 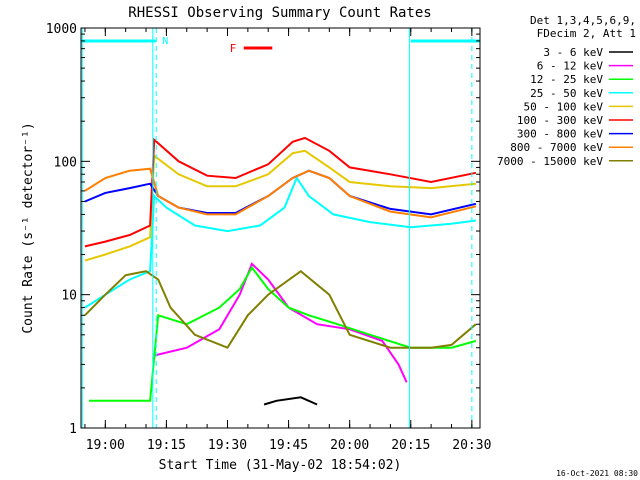 I want to click on legend-label: 25 - 50 keV, so click(x=566, y=93).